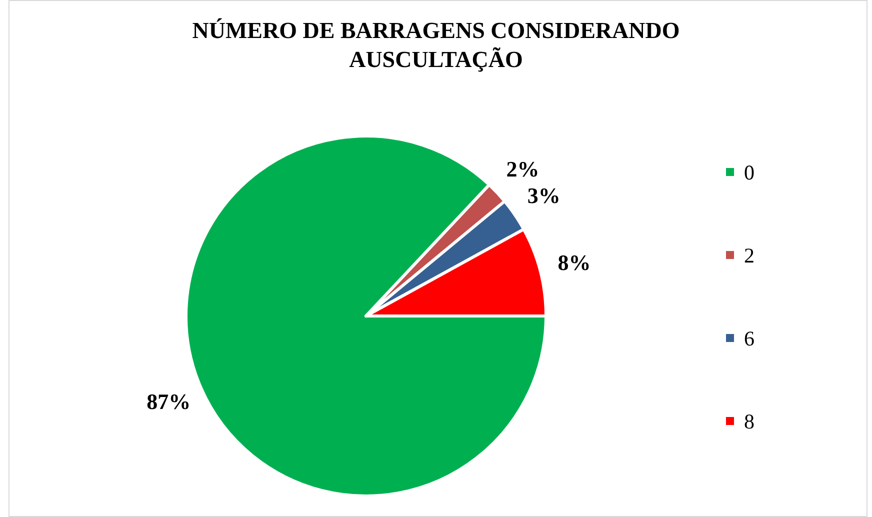 The width and height of the screenshot is (872, 517). What do you see at coordinates (436, 45) in the screenshot?
I see `chart-title: NÚMERO DE BARRAGENS CONSIDERANDO AUSCULTAÇÃO` at bounding box center [436, 45].